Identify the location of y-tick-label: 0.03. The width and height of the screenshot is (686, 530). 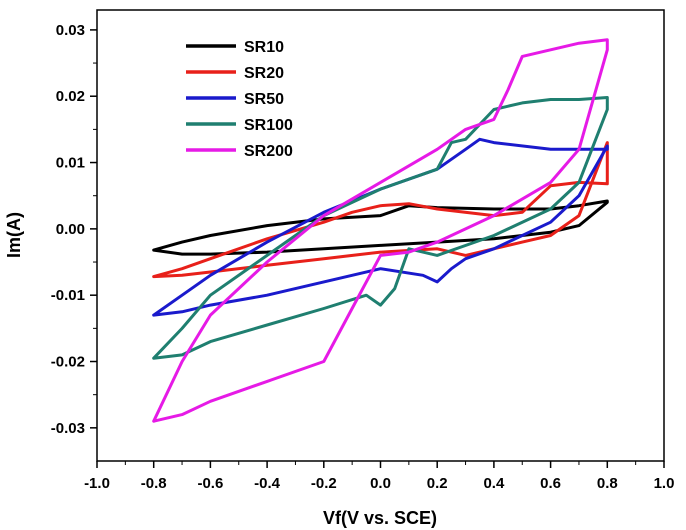
(70, 30).